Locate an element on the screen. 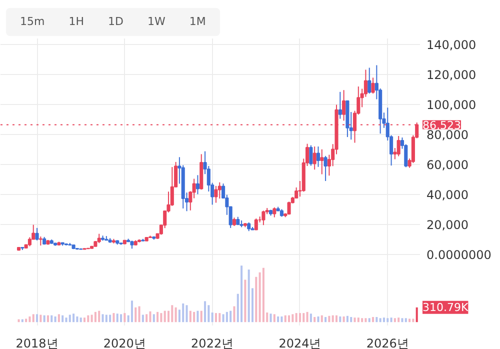  y-tick-label: 100,000 is located at coordinates (451, 105).